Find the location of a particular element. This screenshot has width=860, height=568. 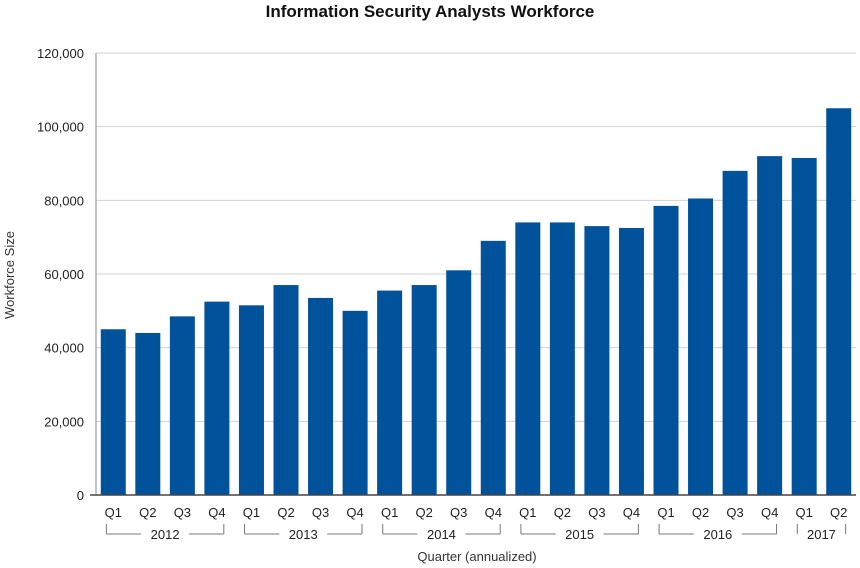

y-axis-title: Workforce Size is located at coordinates (9, 275).